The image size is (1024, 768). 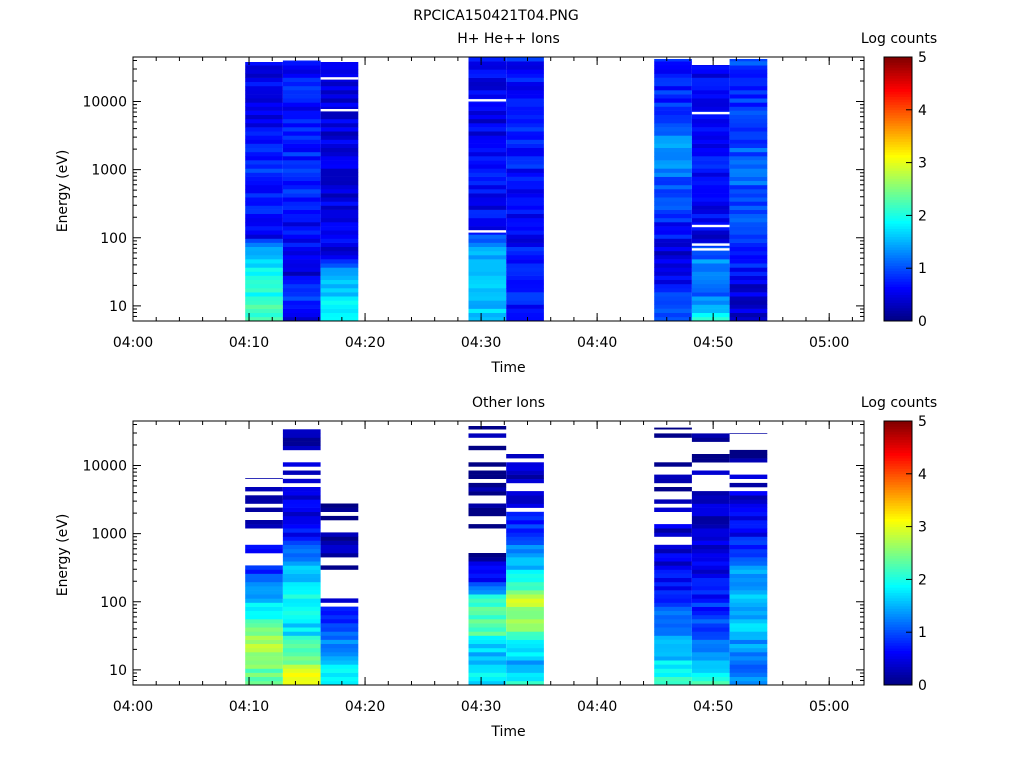 I want to click on colorbar-tick-label: 3, so click(x=922, y=164).